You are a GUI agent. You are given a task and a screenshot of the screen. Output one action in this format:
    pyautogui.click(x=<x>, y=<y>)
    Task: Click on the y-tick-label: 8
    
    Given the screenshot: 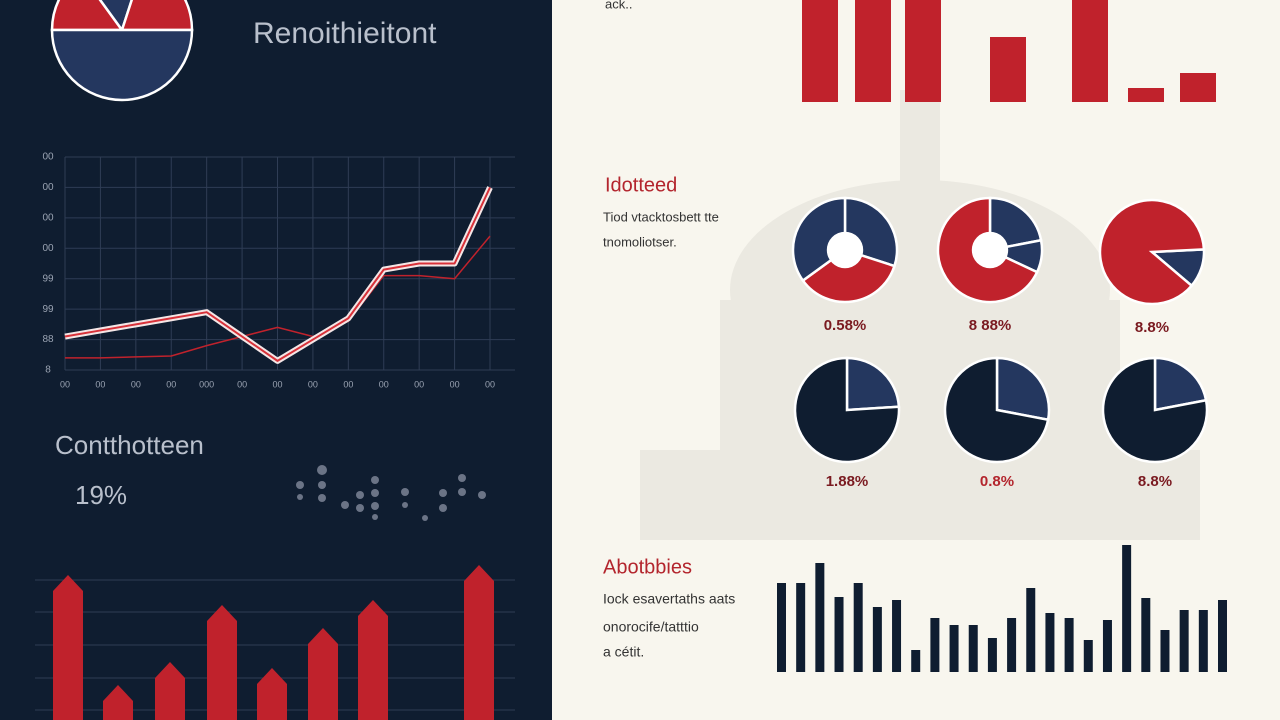 What is the action you would take?
    pyautogui.click(x=48, y=370)
    